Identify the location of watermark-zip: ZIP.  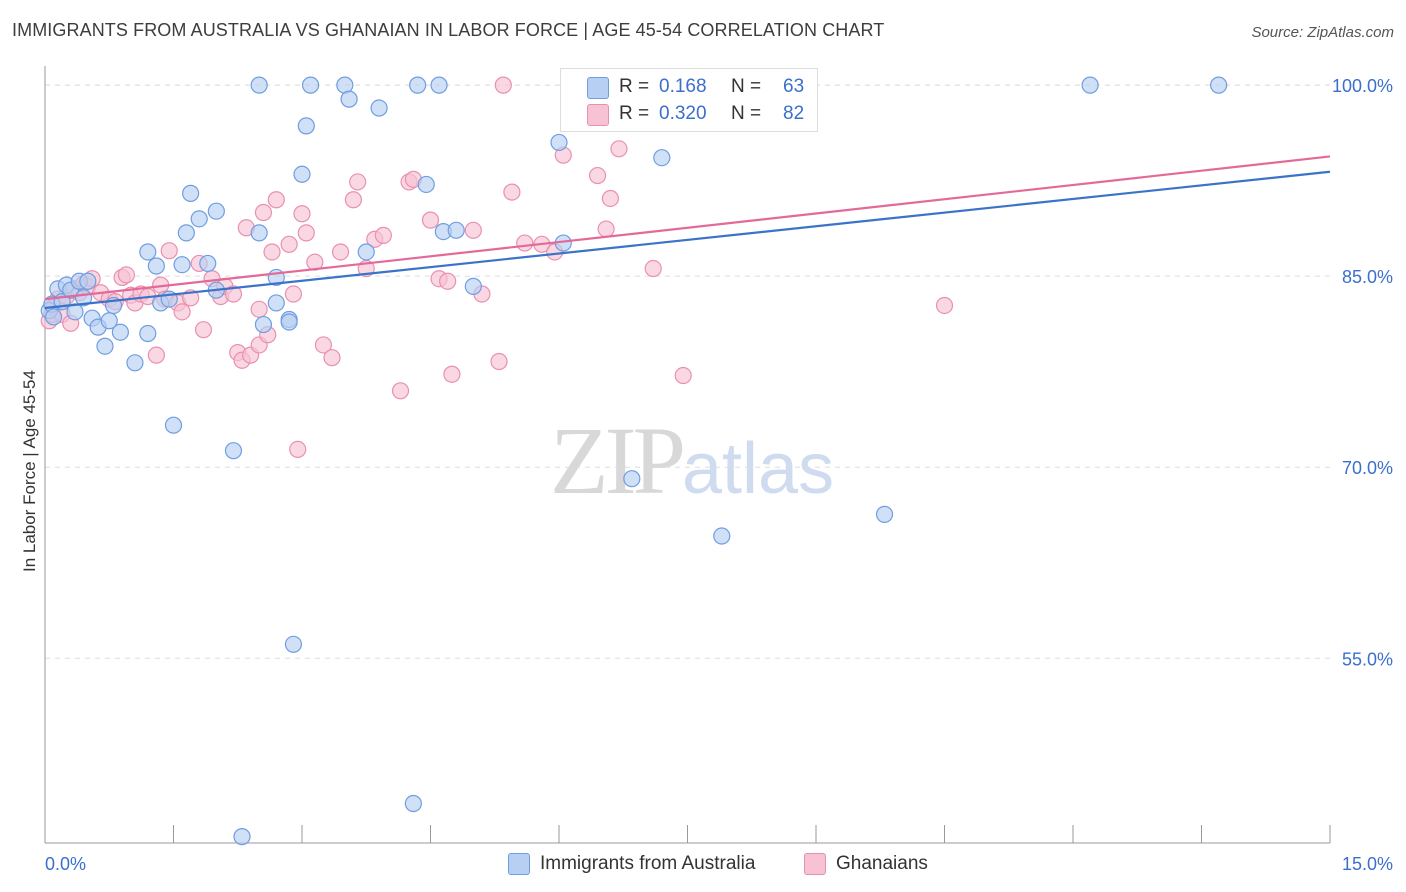
(618, 460).